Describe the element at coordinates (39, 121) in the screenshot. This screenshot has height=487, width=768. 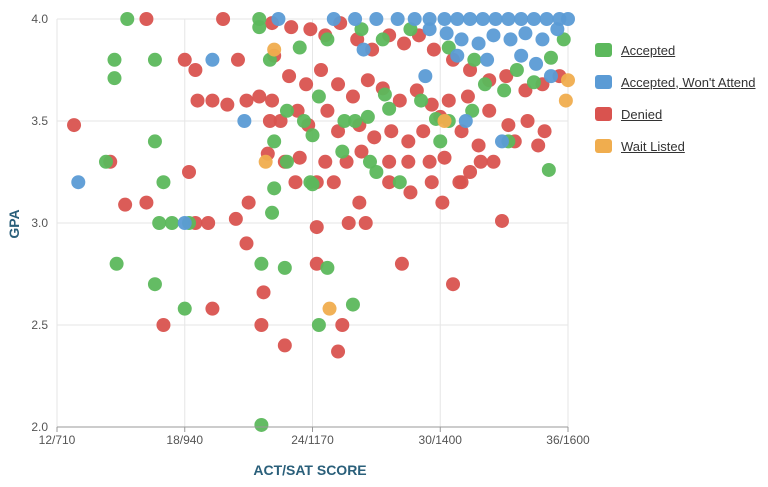
I see `y-tick-label: 3.5` at that location.